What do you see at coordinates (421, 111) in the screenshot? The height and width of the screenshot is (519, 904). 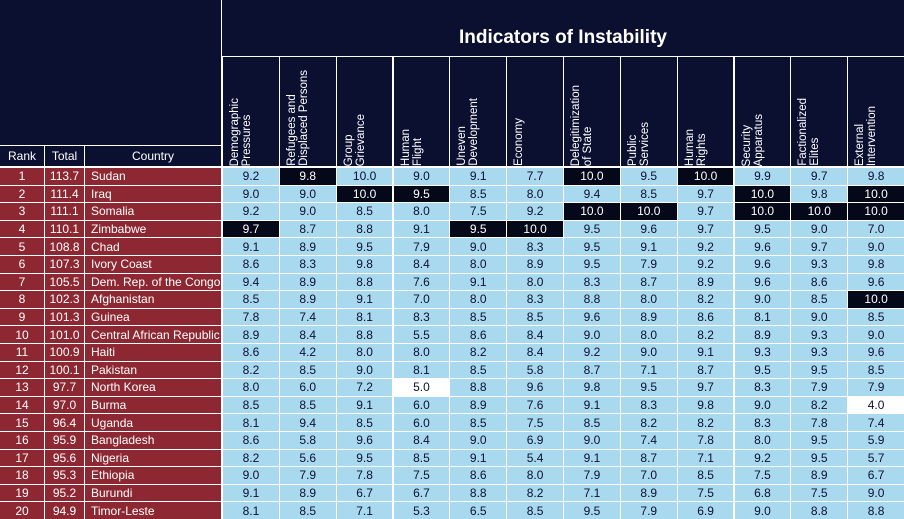 I see `indicator-header: Human Flight` at bounding box center [421, 111].